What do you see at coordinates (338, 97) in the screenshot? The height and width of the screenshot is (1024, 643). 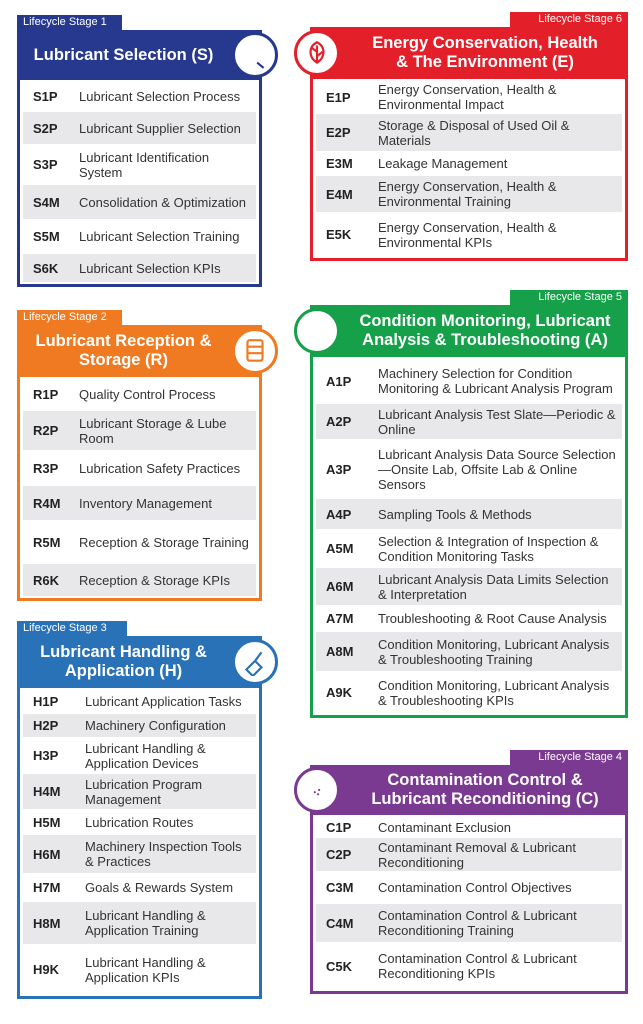 I see `row-code: E1P` at bounding box center [338, 97].